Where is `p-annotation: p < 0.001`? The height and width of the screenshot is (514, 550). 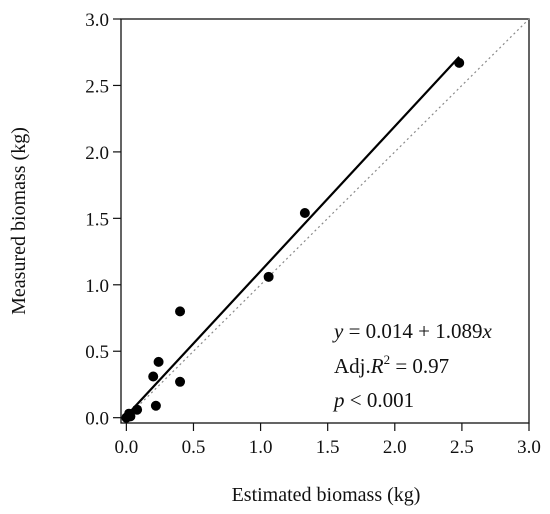 p-annotation: p < 0.001 is located at coordinates (373, 400).